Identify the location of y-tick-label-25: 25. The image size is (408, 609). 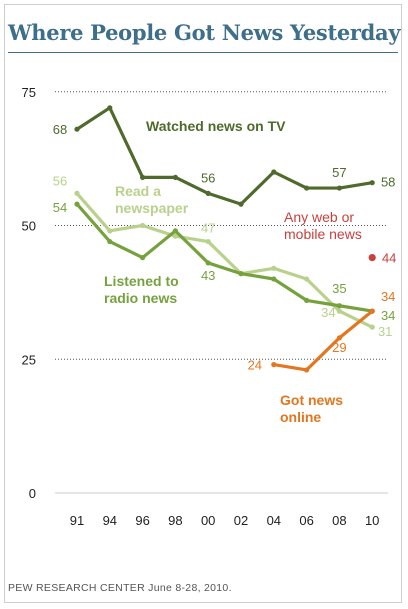
(29, 359).